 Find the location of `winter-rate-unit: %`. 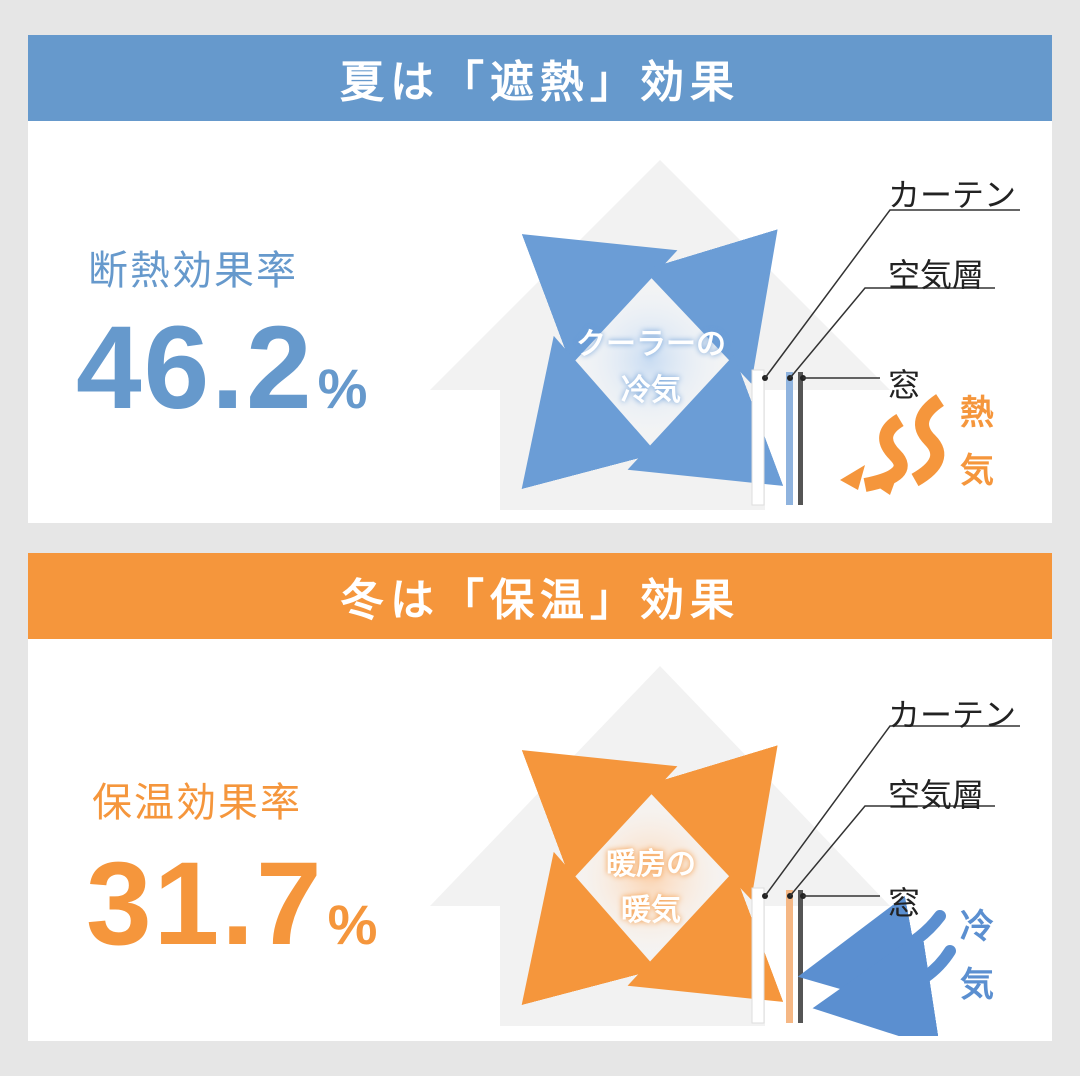

winter-rate-unit: % is located at coordinates (353, 924).